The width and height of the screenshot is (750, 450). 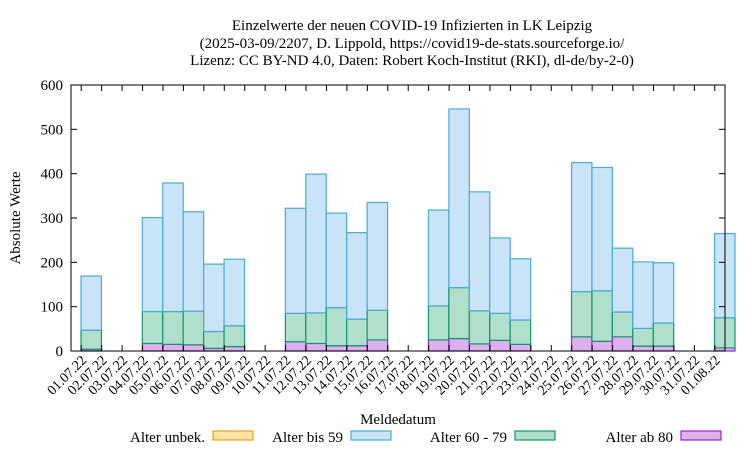 I want to click on y-tick-label: 400, so click(x=52, y=175).